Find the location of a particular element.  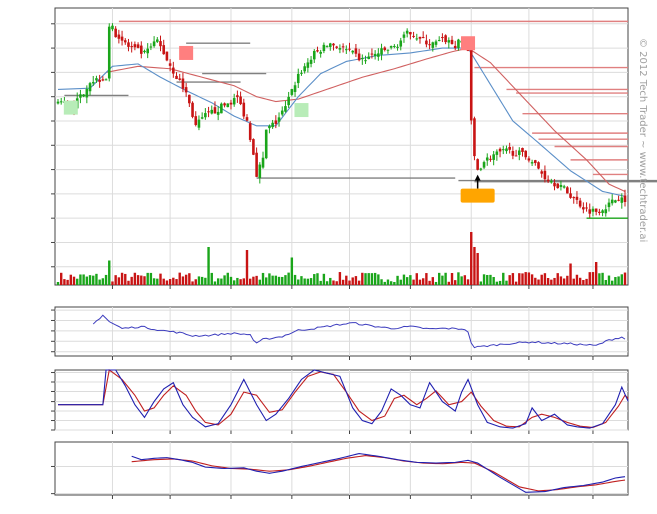

bot-signal-marker is located at coordinates (477, 195).